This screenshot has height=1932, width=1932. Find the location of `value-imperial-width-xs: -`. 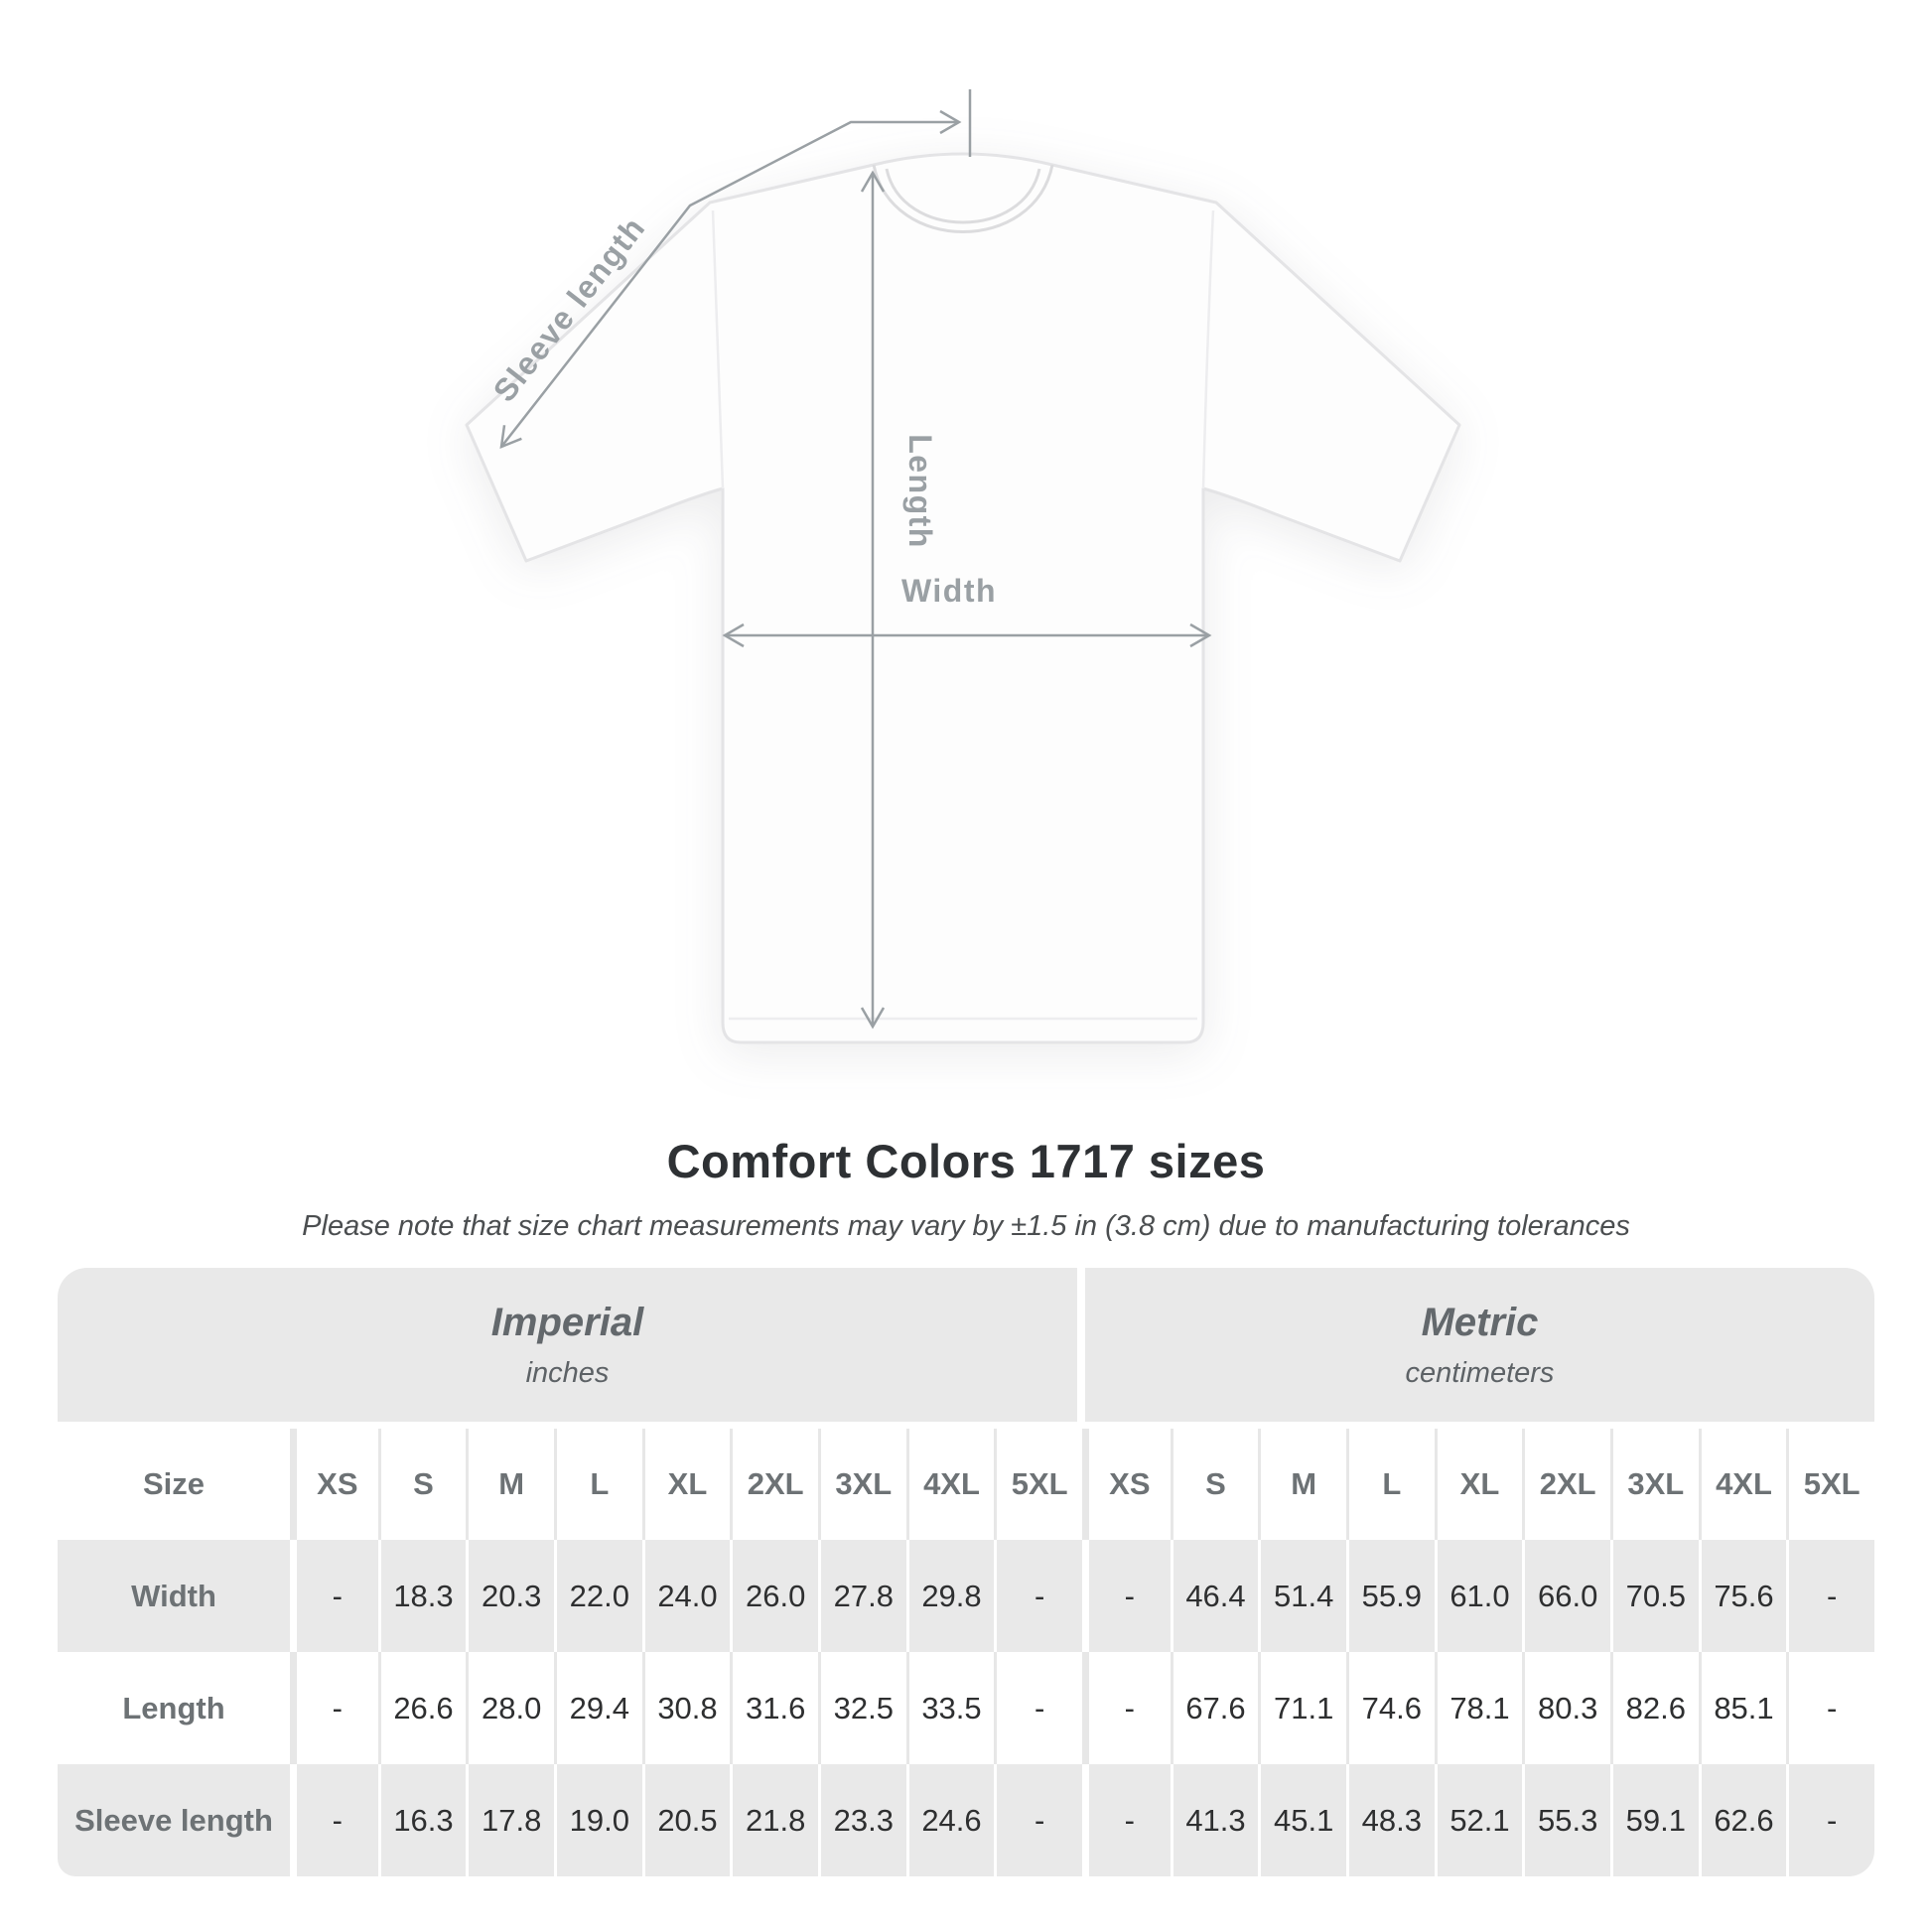

value-imperial-width-xs: - is located at coordinates (334, 1596).